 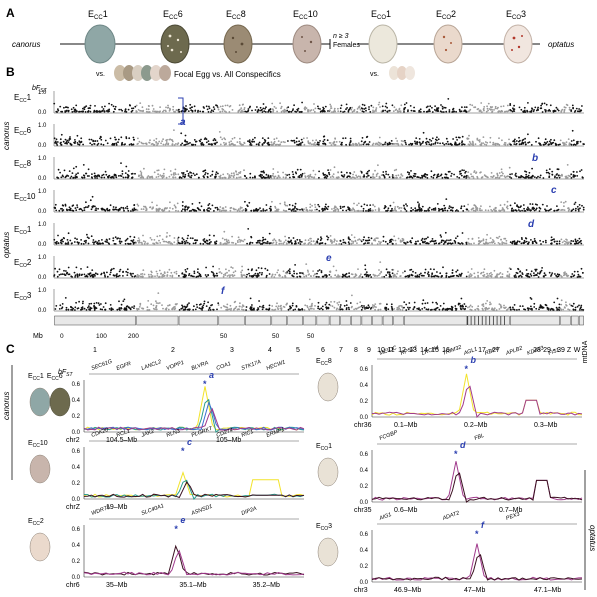 I want to click on zoom-y-tick: 0.6, so click(x=76, y=385).